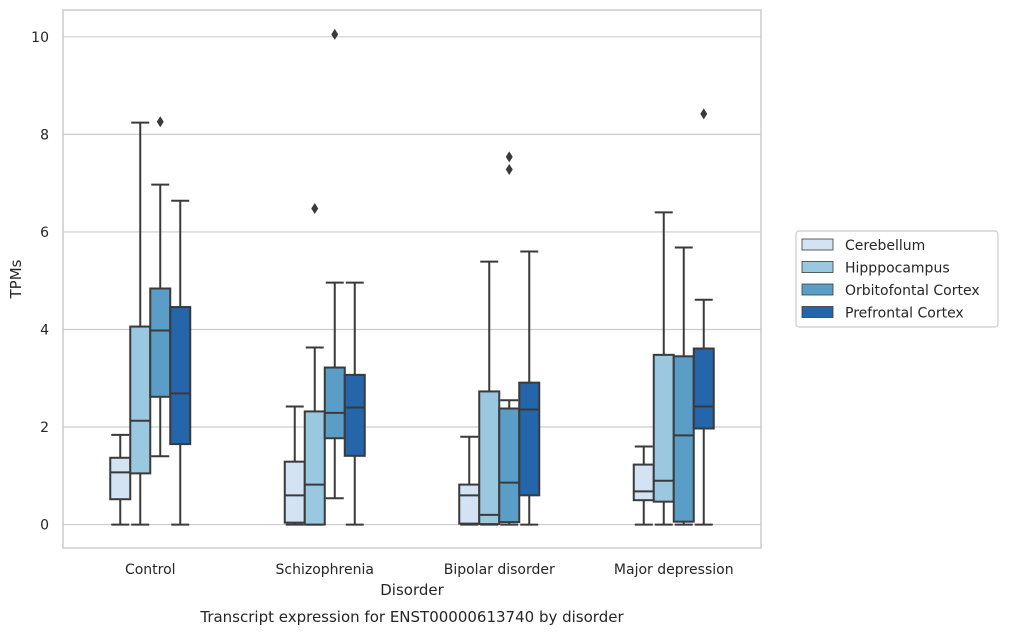  What do you see at coordinates (44, 330) in the screenshot?
I see `y-tick-label: 4` at bounding box center [44, 330].